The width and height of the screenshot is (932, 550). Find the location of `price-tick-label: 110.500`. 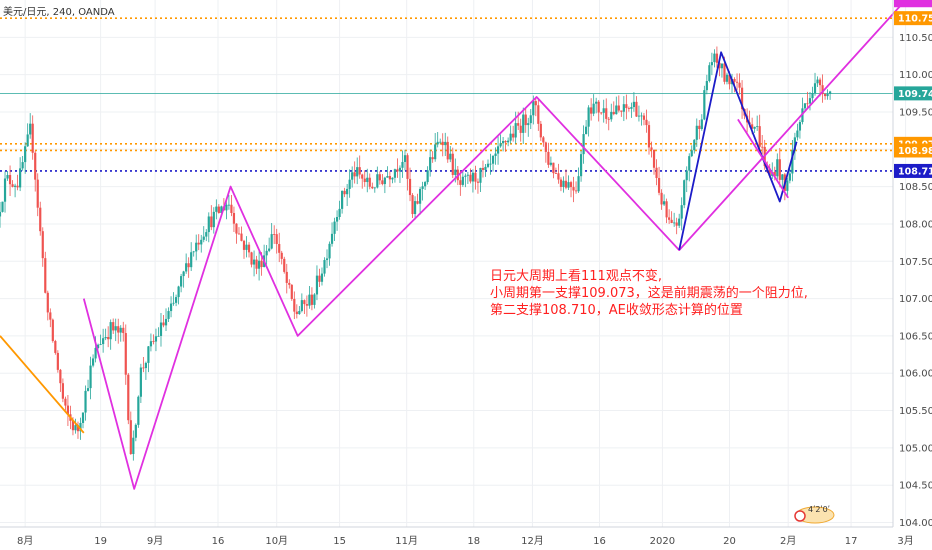

price-tick-label: 110.500 is located at coordinates (915, 38).